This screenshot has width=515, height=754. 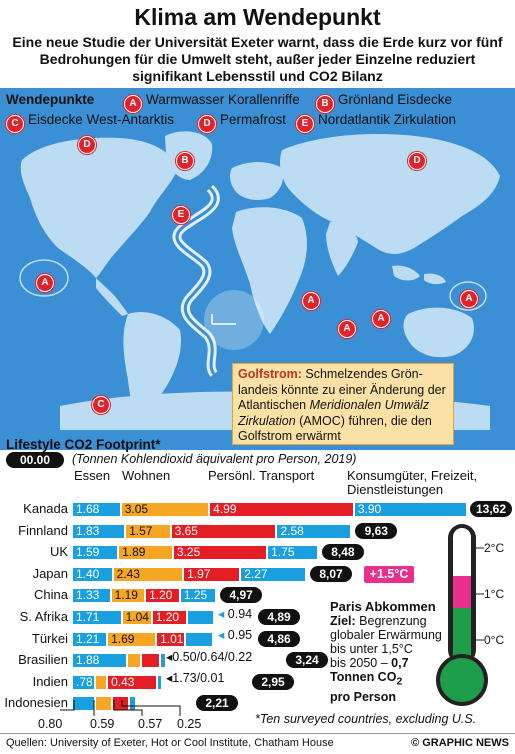 I want to click on footnote: *Ten surveyed countries, excluding U.S., so click(x=366, y=719).